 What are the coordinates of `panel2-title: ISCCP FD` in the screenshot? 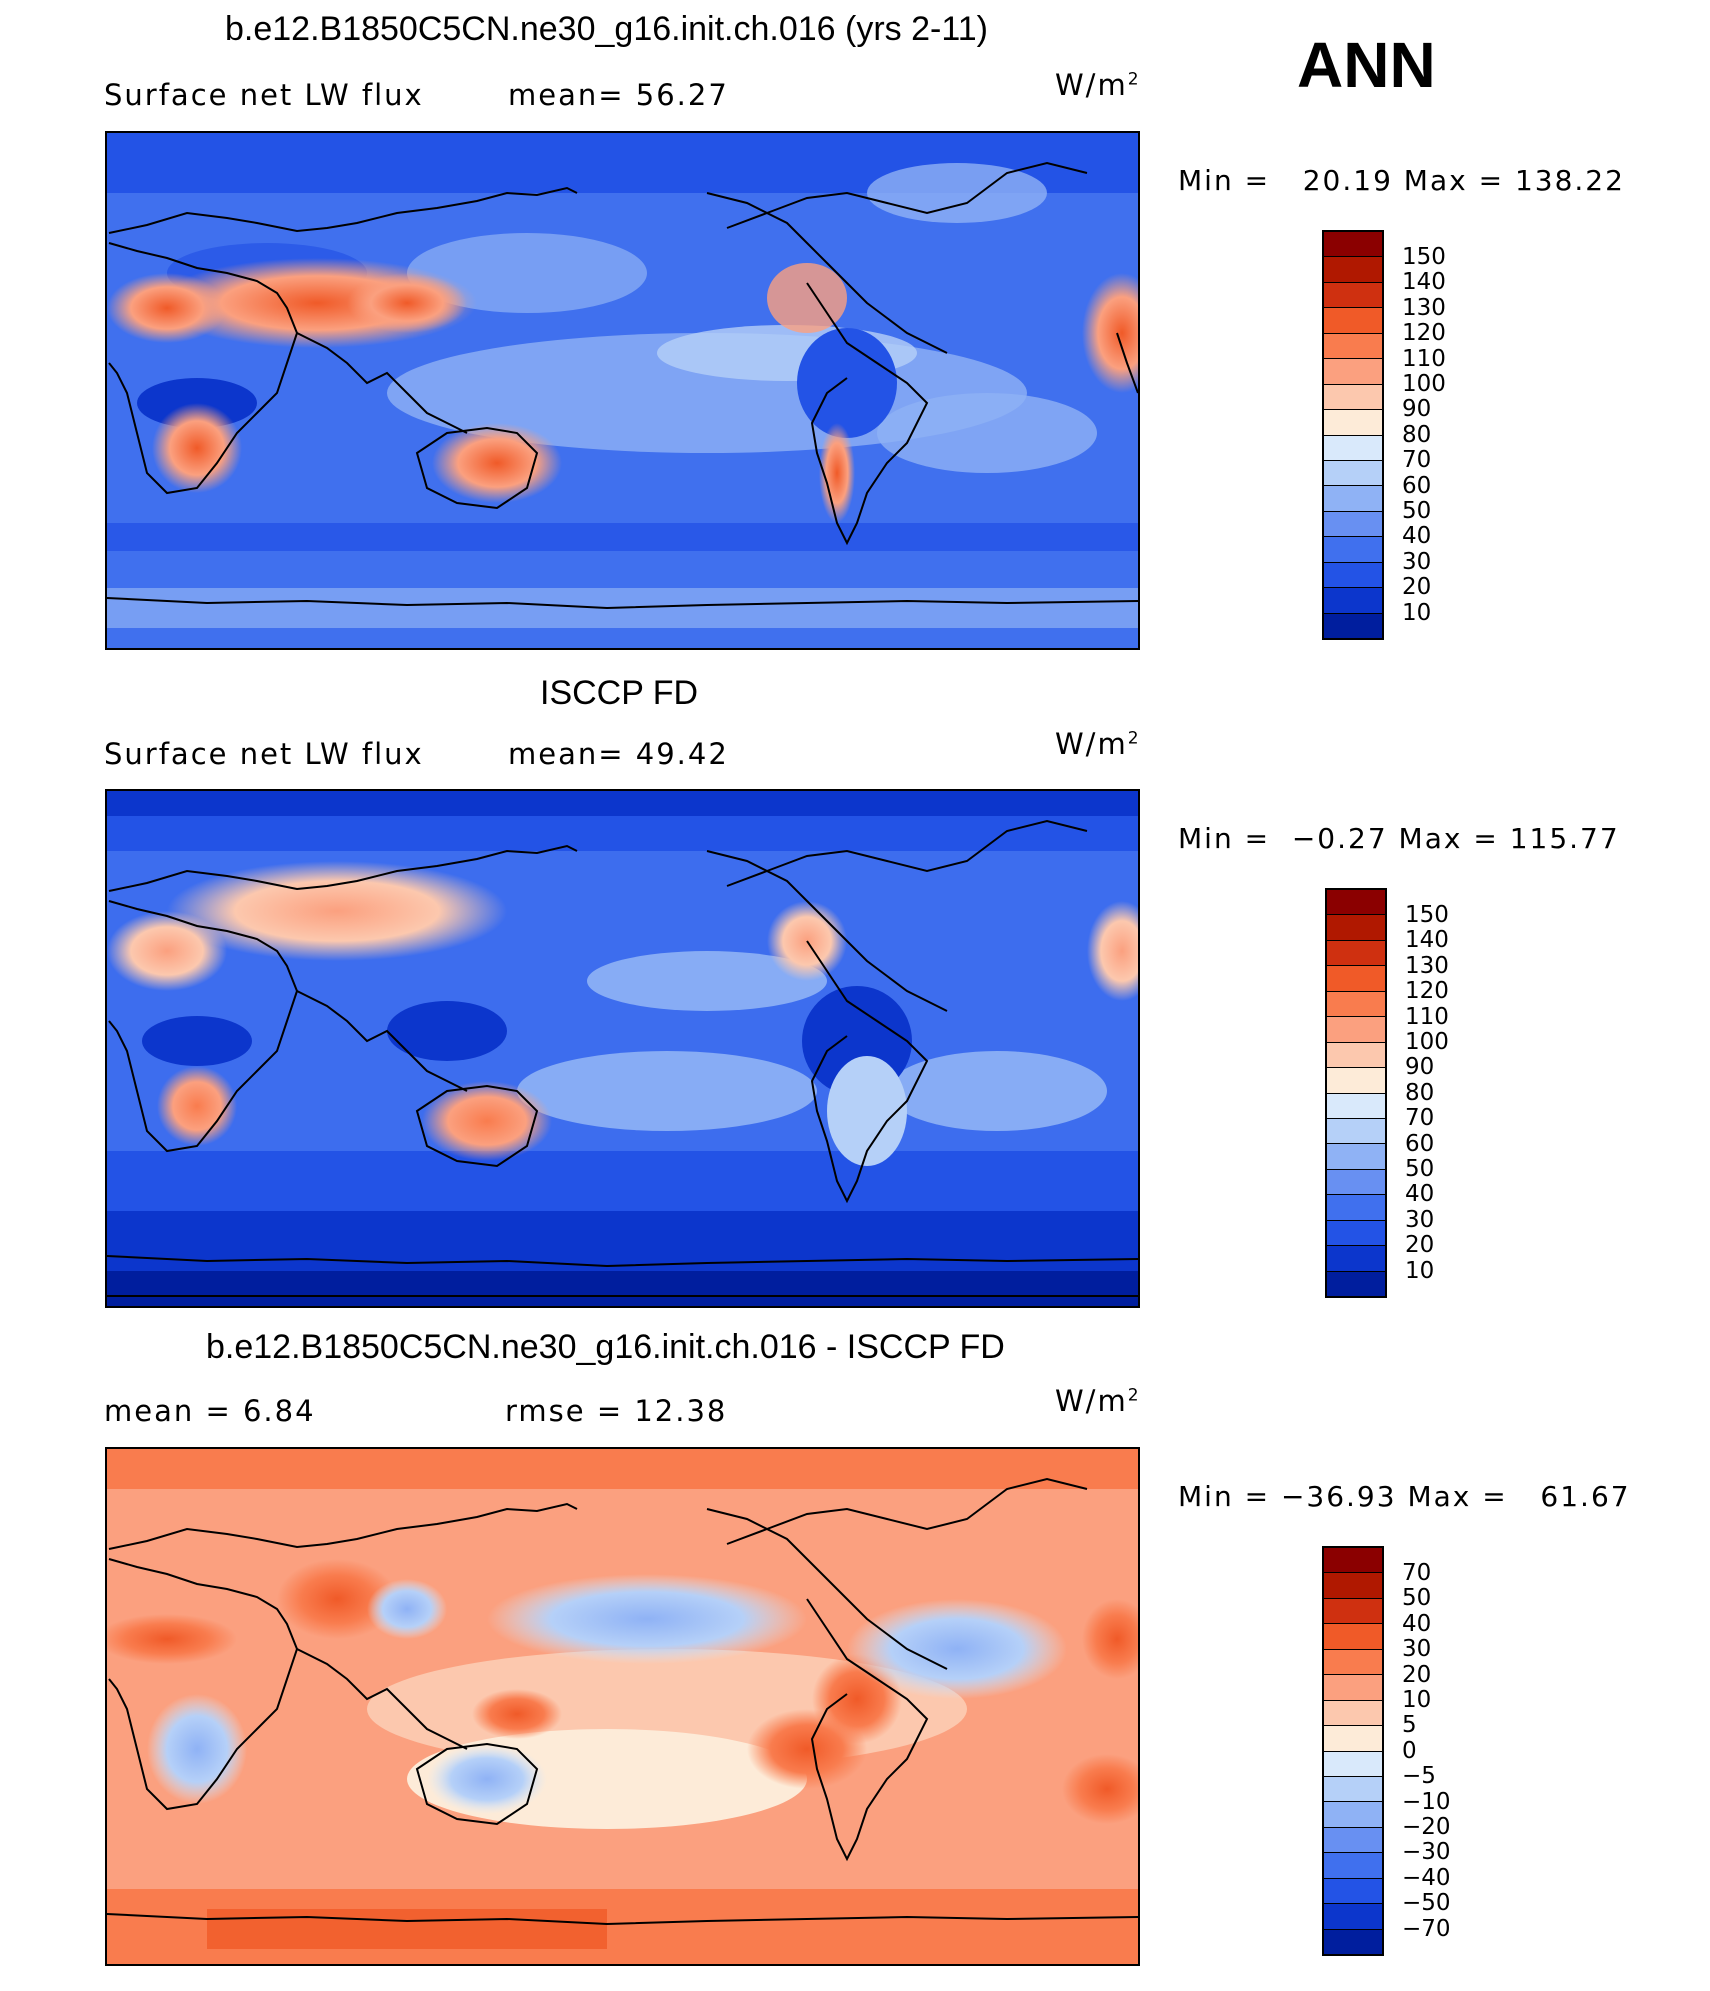 It's located at (619, 693).